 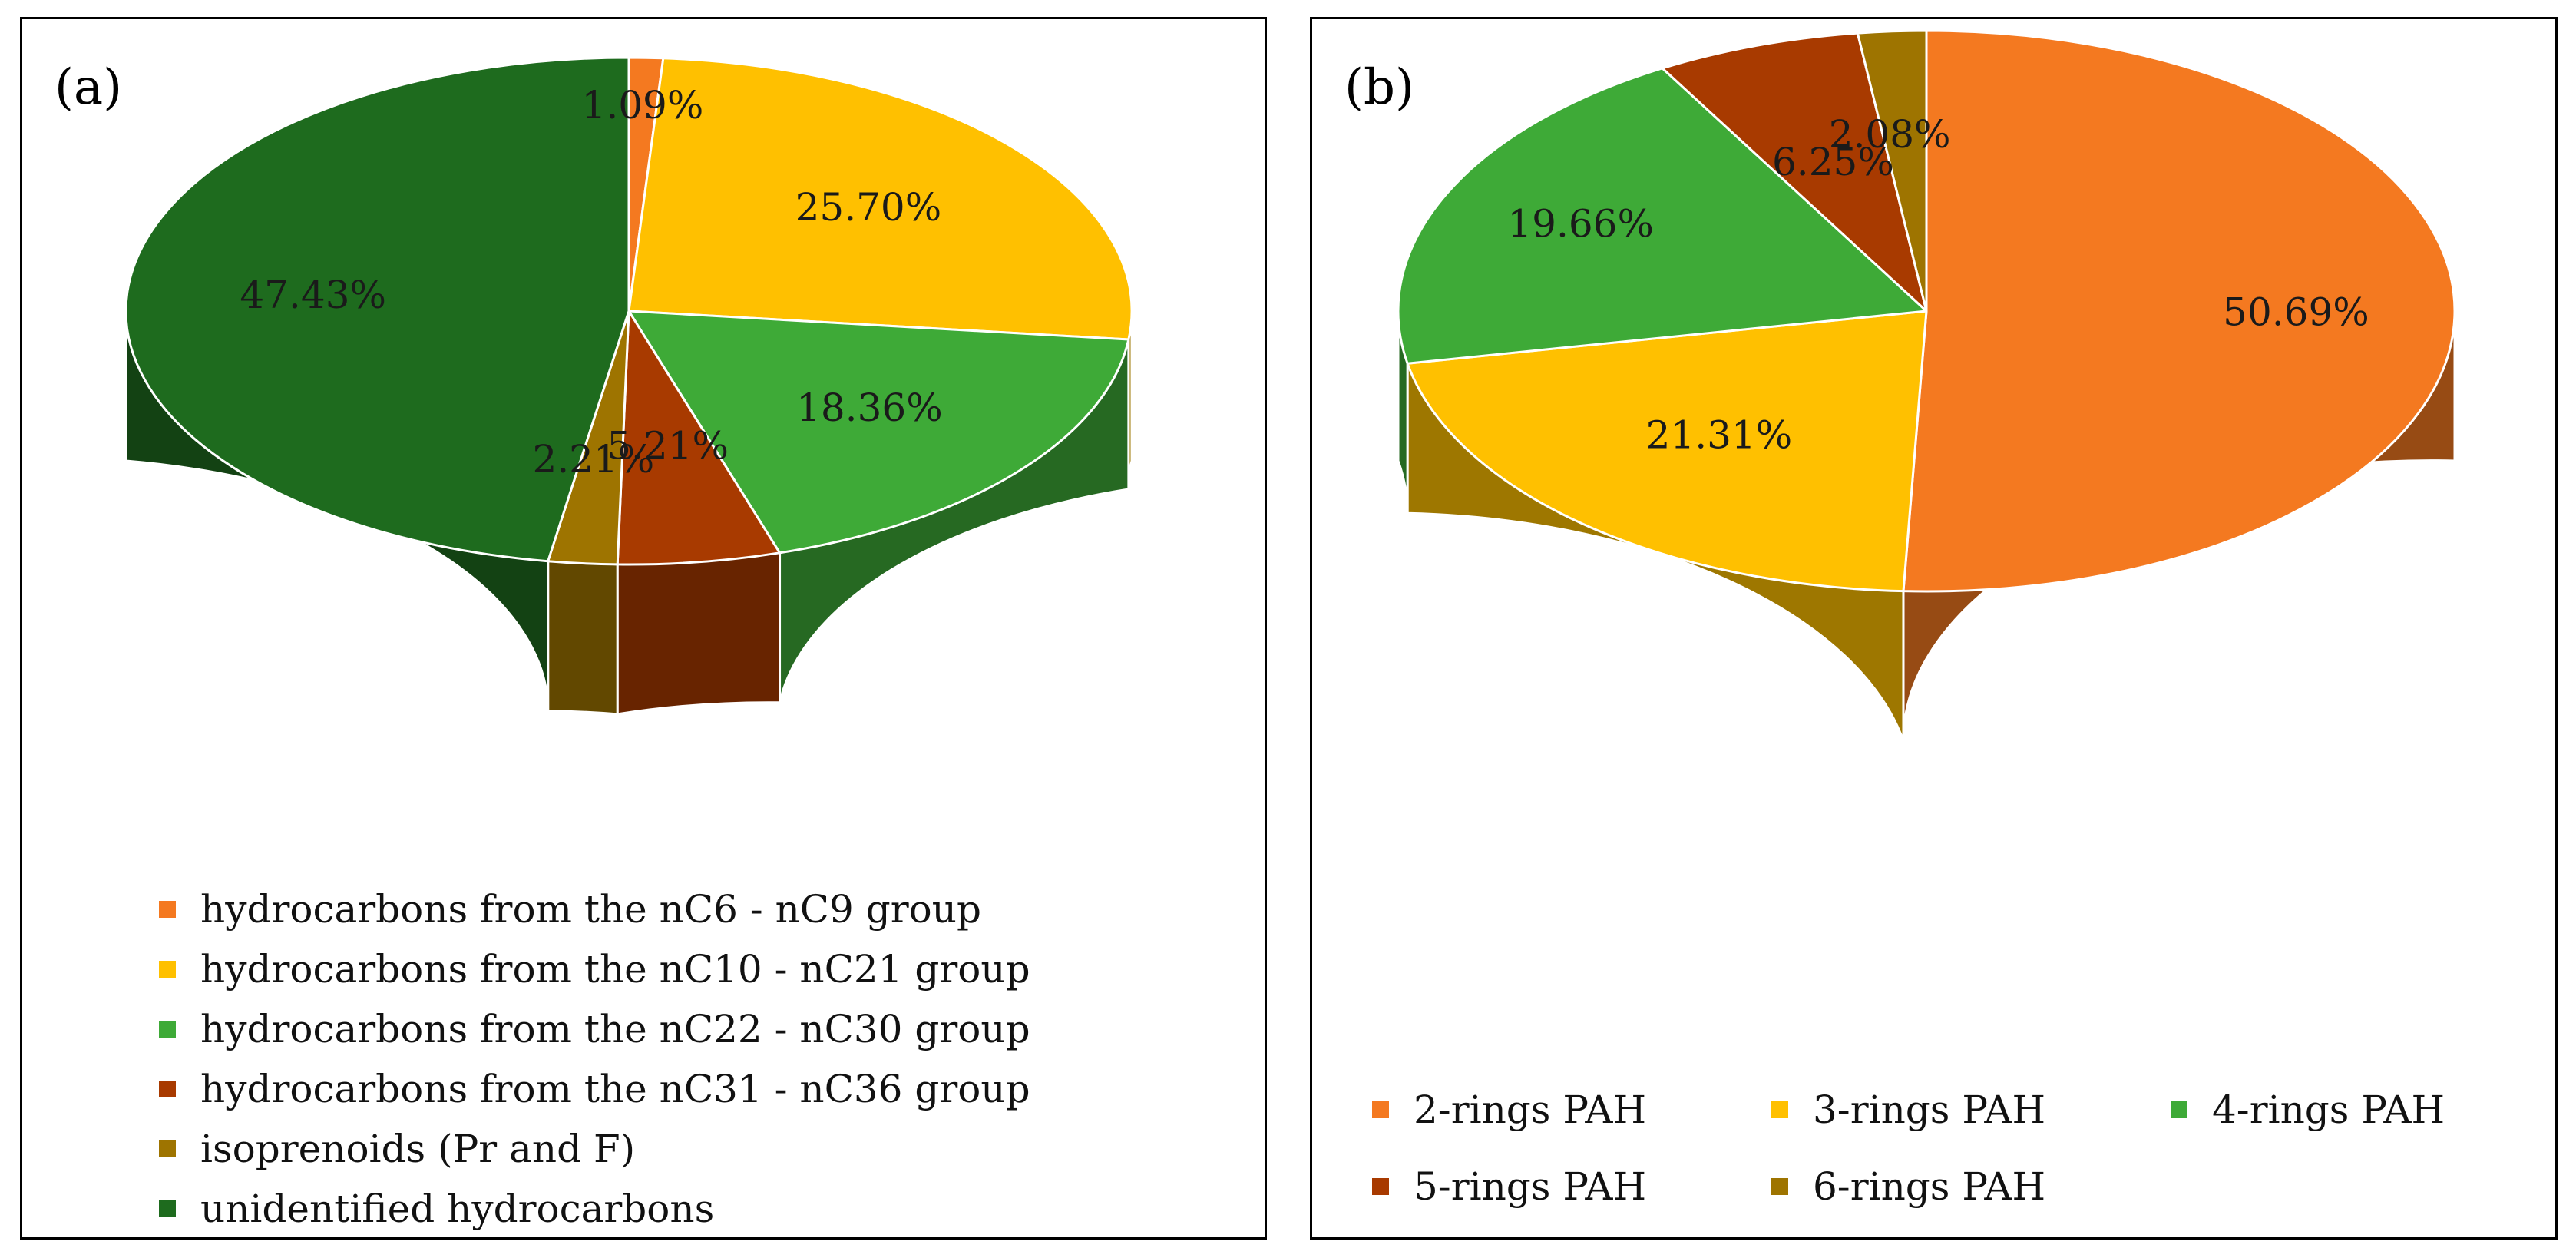 I want to click on legend-a-item-4: isoprenoids (Pr and F), so click(x=594, y=1149).